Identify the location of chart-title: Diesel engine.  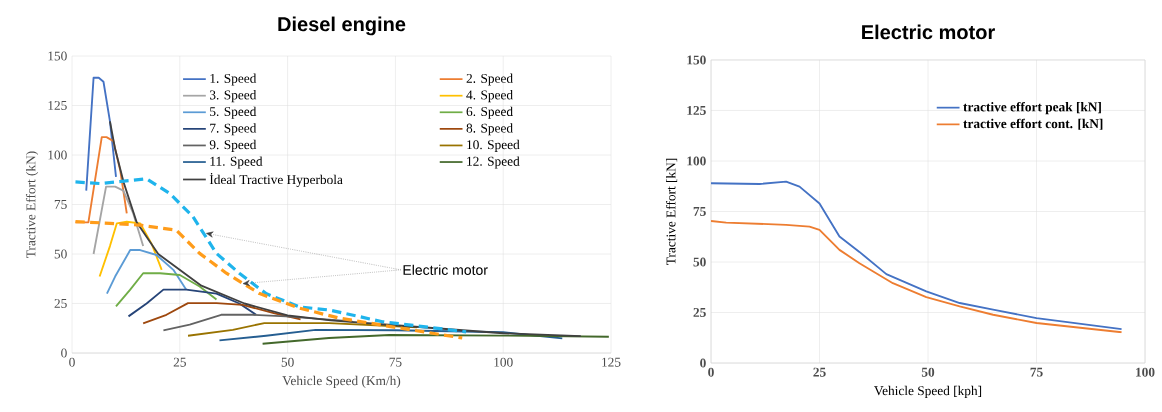
(342, 26).